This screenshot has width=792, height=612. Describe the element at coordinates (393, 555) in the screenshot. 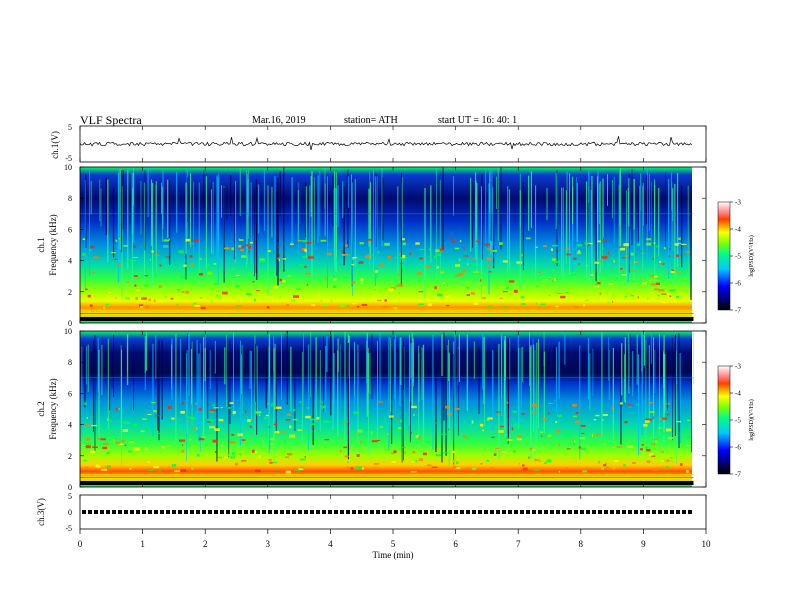

I see `time-axis-label: Time (min)` at that location.